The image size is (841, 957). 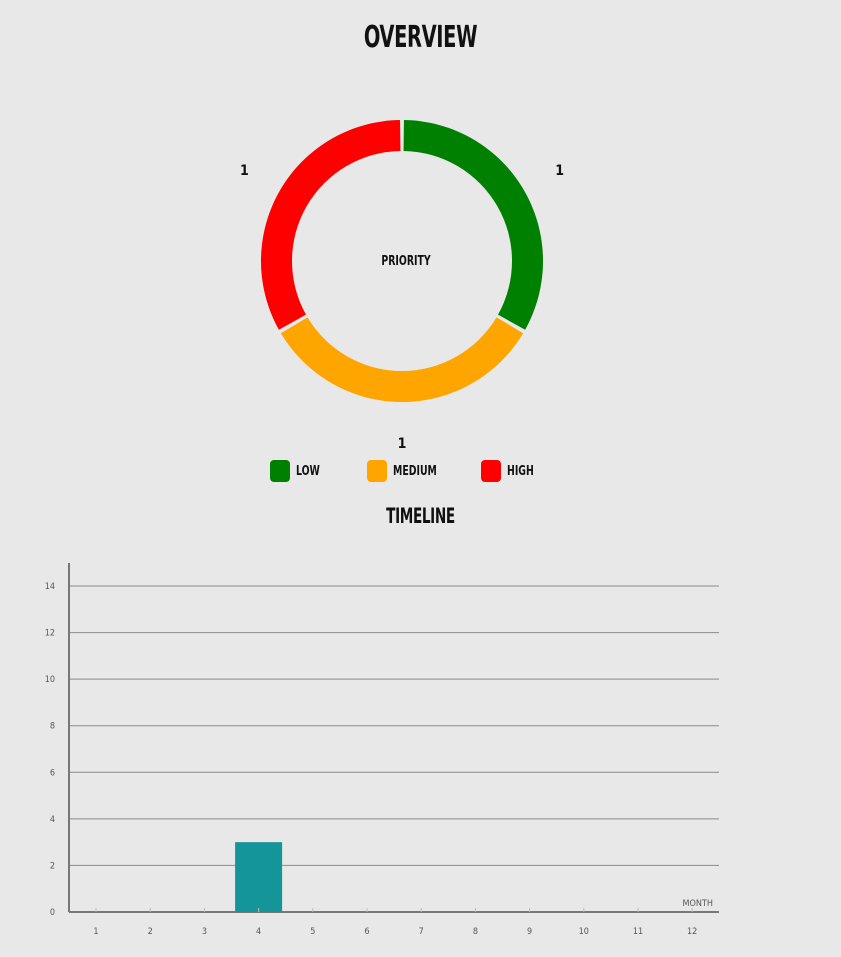 I want to click on x-tick-label: 12, so click(x=692, y=932).